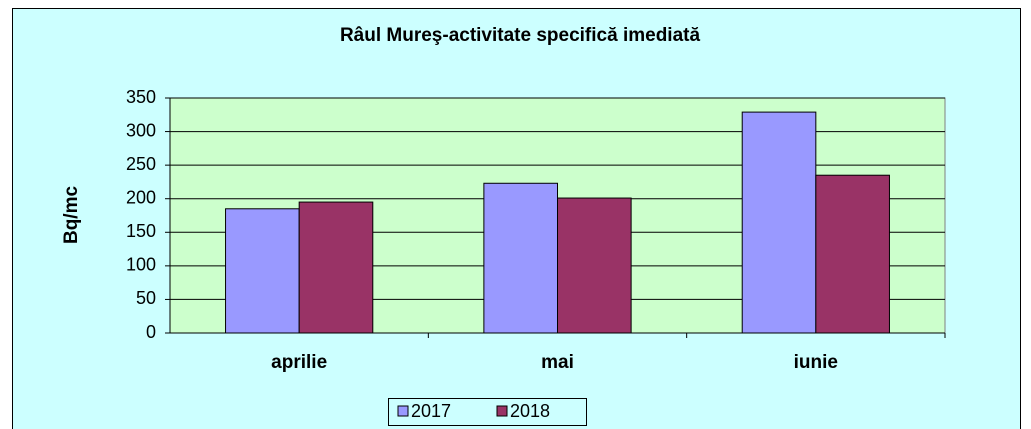  Describe the element at coordinates (431, 411) in the screenshot. I see `legend-label: 2017` at that location.